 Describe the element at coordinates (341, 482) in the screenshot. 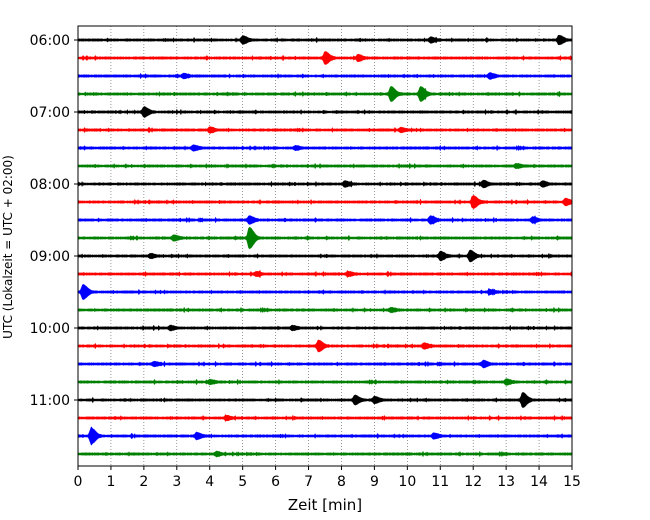

I see `x-tick-label: 8` at that location.